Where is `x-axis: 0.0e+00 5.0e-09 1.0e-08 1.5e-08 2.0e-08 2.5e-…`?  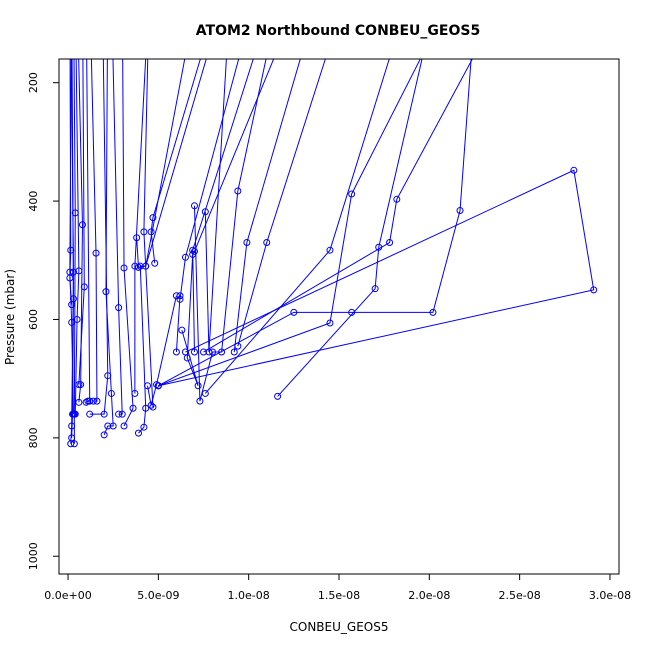
x-axis: 0.0e+00 5.0e-09 1.0e-08 1.5e-08 2.0e-08 2.5e-… is located at coordinates (337, 587).